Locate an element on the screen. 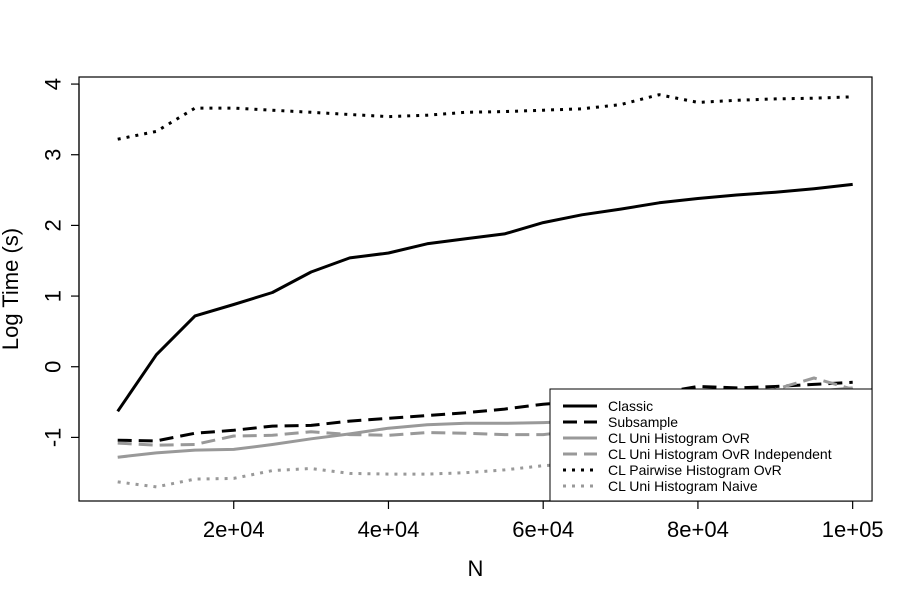  legend-label: Classic is located at coordinates (630, 406).